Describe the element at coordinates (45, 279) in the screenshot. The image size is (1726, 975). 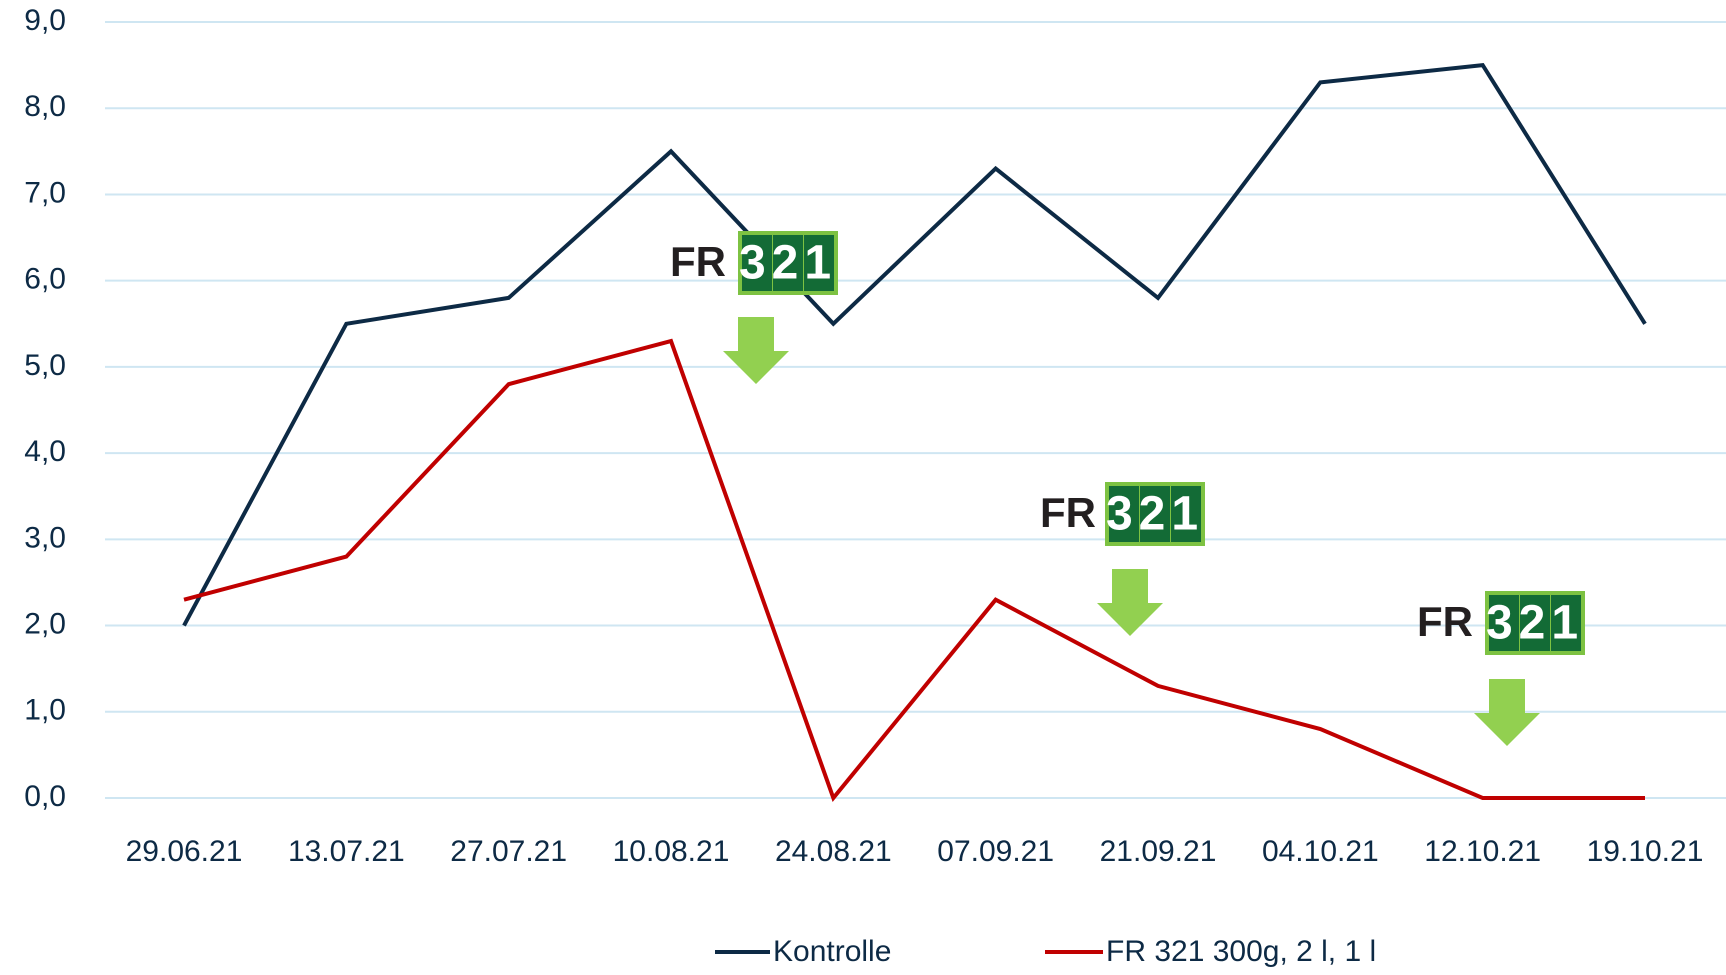
I see `y-tick-label: 6,0` at that location.